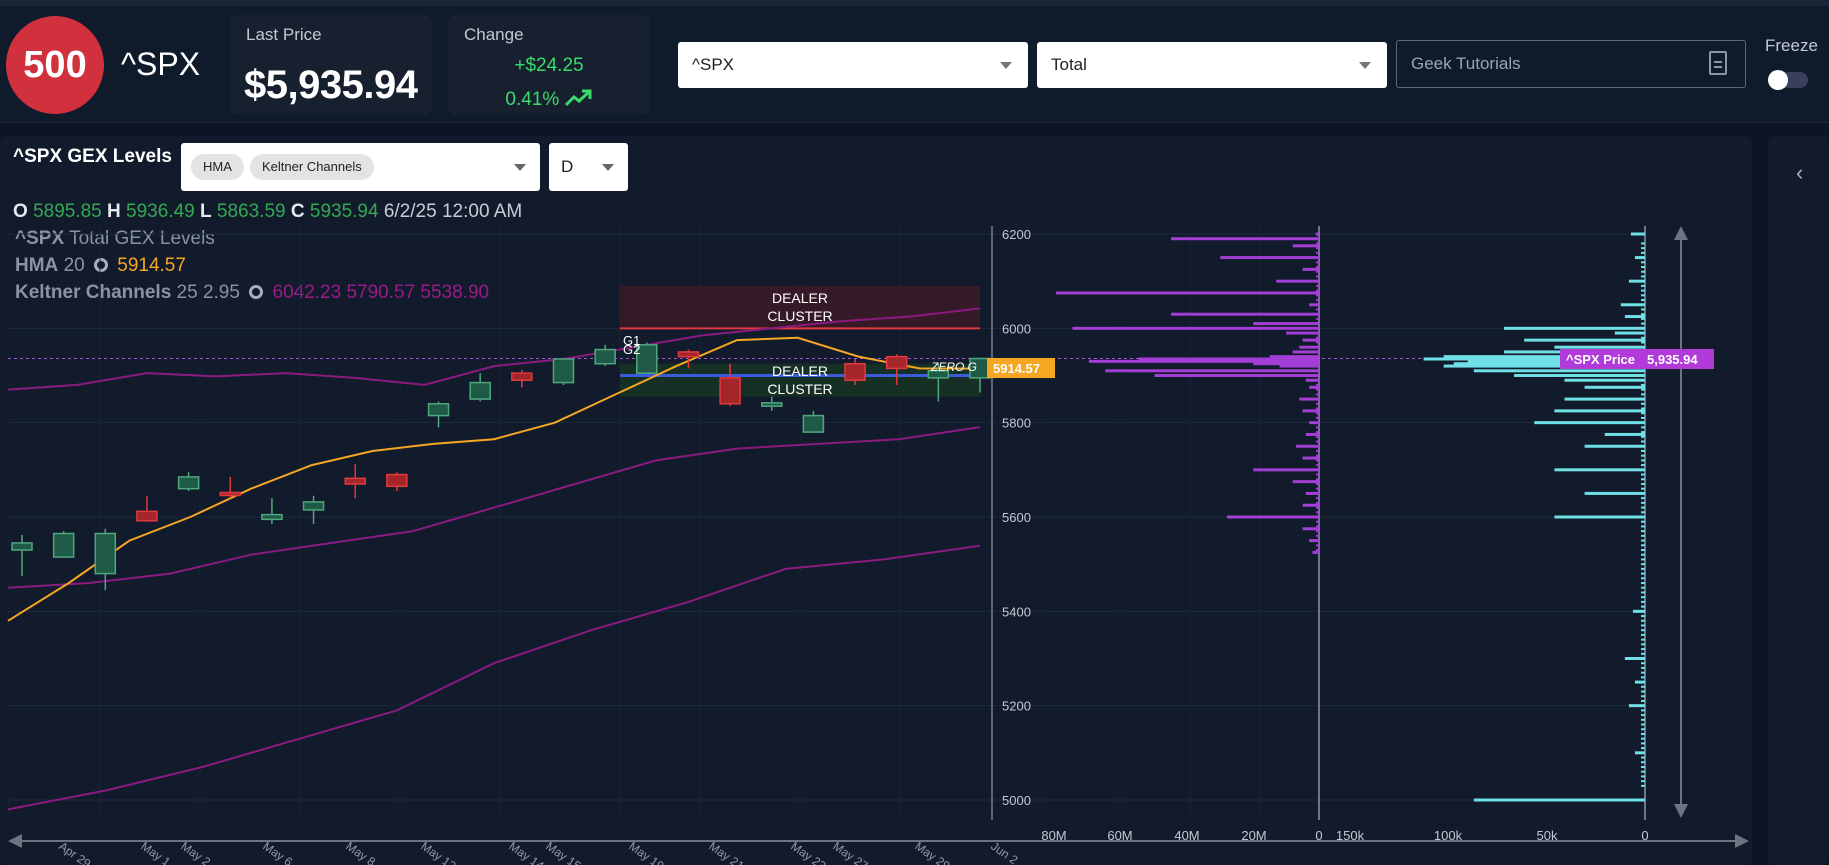  Describe the element at coordinates (74, 852) in the screenshot. I see `x-tick-label: Apr 29` at that location.